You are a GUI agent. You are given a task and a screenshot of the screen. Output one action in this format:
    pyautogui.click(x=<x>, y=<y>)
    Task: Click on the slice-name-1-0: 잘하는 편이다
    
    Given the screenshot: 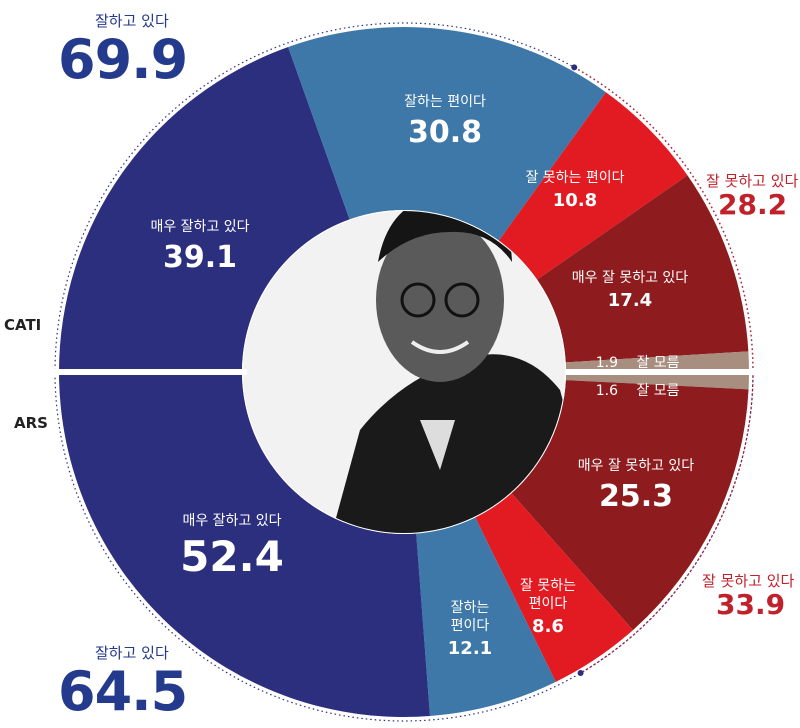 What is the action you would take?
    pyautogui.click(x=445, y=102)
    